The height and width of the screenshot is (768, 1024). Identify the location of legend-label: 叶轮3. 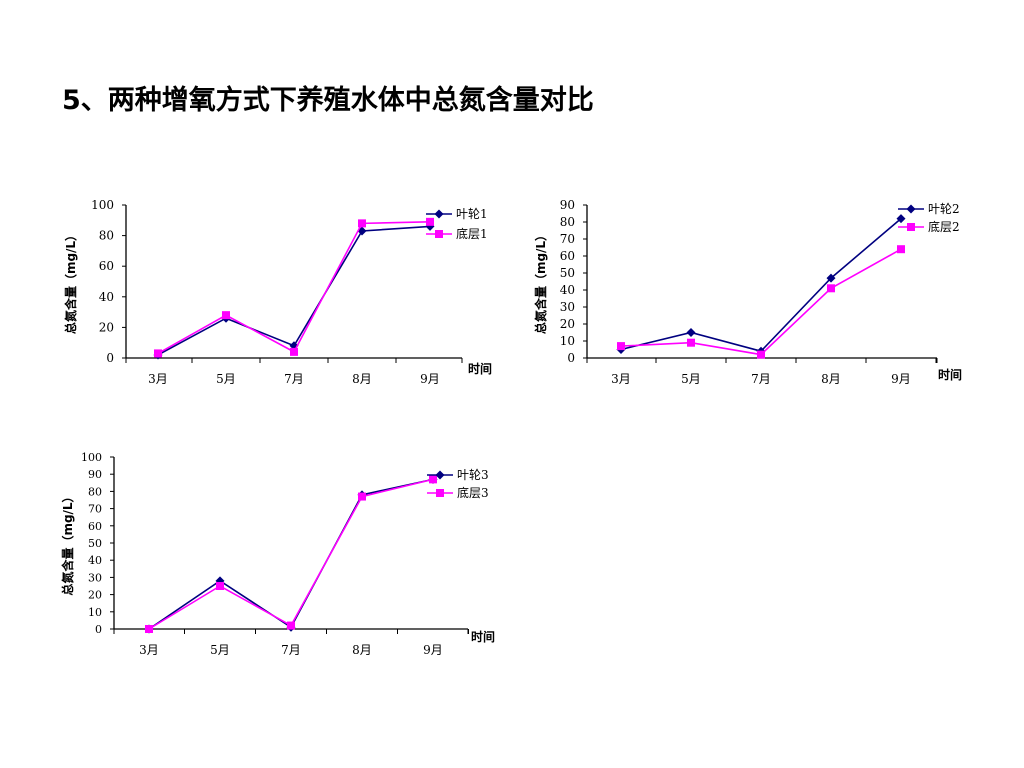
(473, 475).